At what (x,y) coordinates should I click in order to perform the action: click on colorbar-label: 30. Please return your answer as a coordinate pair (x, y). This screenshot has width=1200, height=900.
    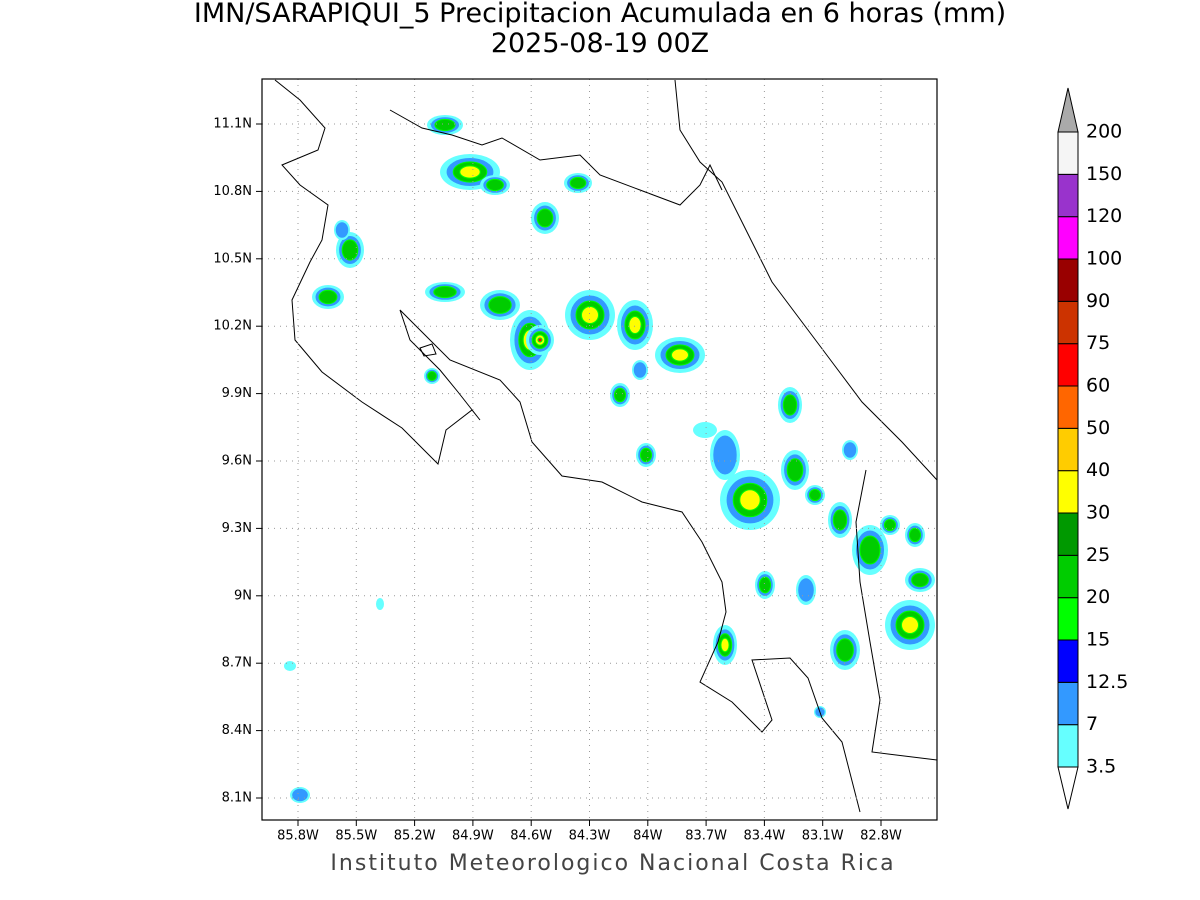
    Looking at the image, I should click on (1098, 513).